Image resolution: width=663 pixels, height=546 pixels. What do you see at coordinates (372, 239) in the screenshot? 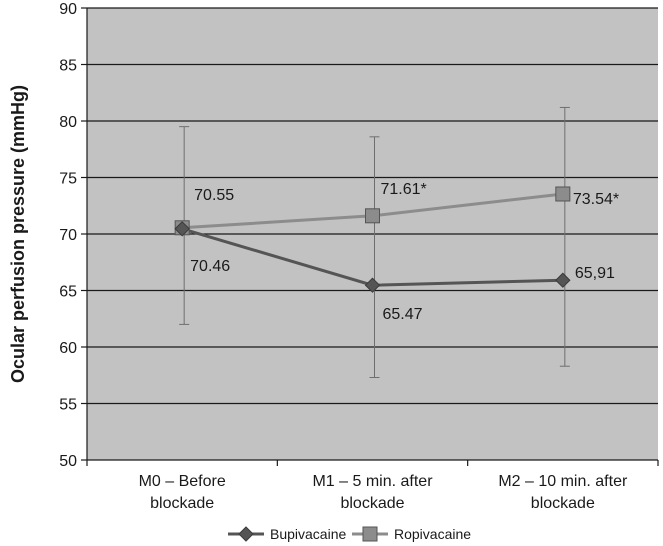
I see `series-markers` at bounding box center [372, 239].